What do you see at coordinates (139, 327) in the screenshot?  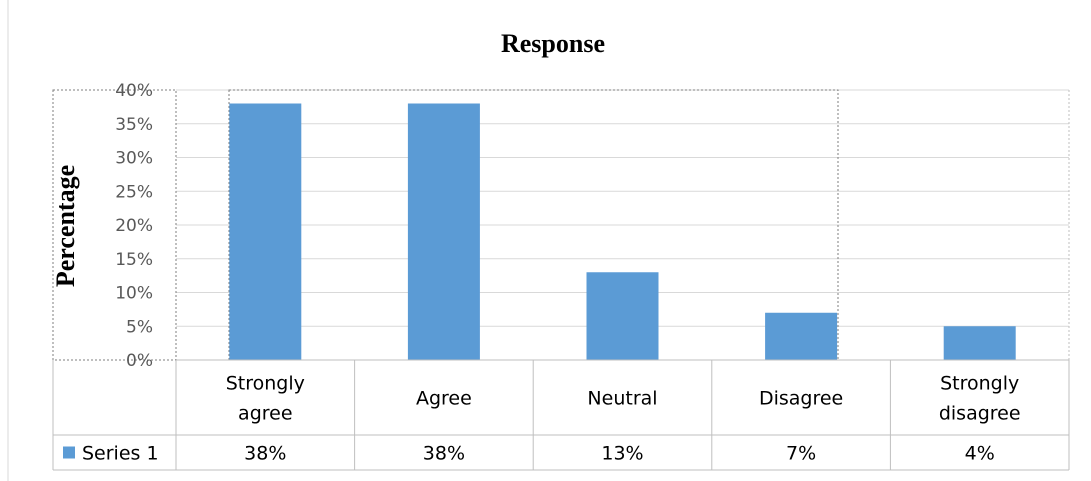 I see `y-tick-label: 5%` at bounding box center [139, 327].